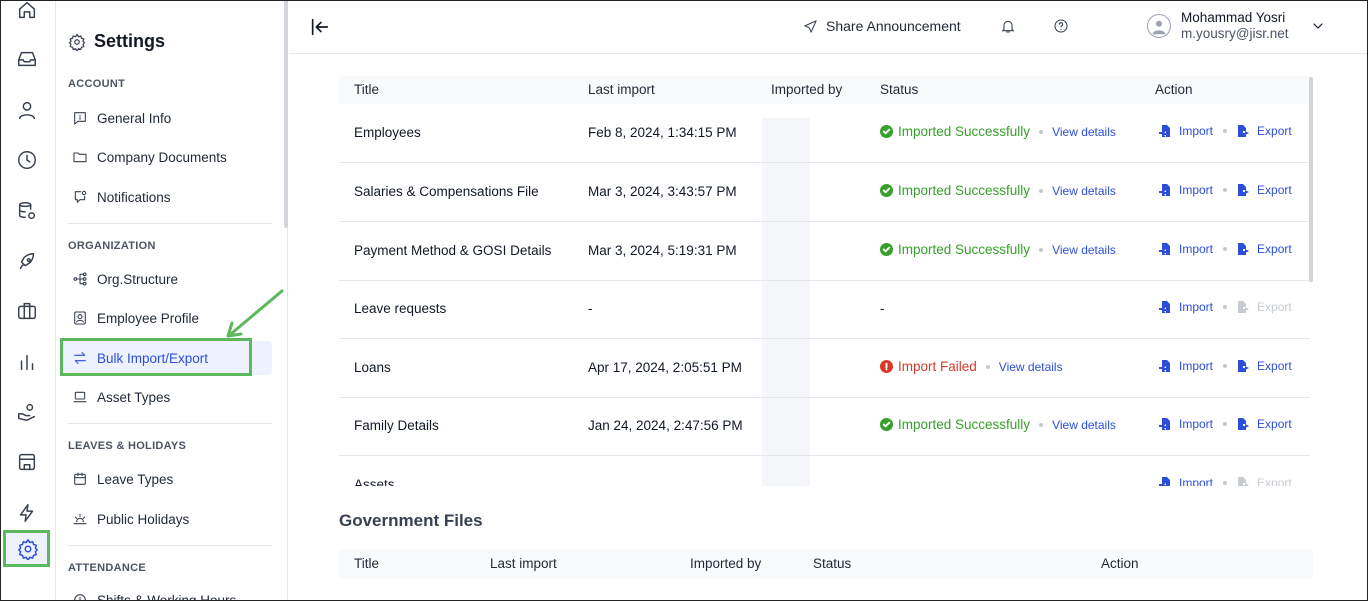 The width and height of the screenshot is (1368, 601). What do you see at coordinates (172, 279) in the screenshot?
I see `sidebar-item-org-structure: Org.Structure` at bounding box center [172, 279].